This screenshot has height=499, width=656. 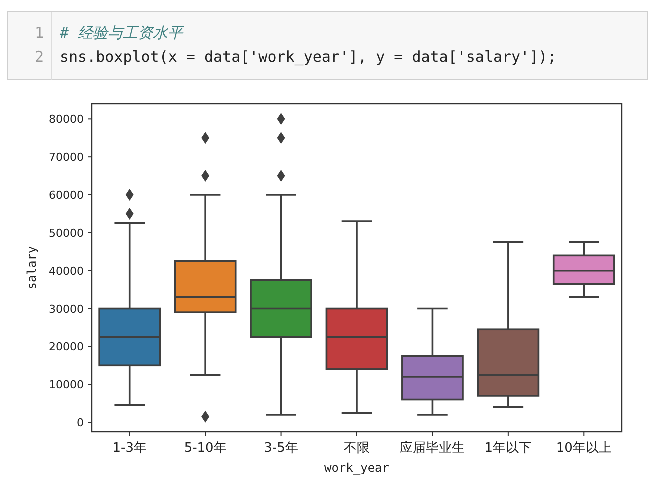 I want to click on y-axis-title: salary, so click(x=32, y=268).